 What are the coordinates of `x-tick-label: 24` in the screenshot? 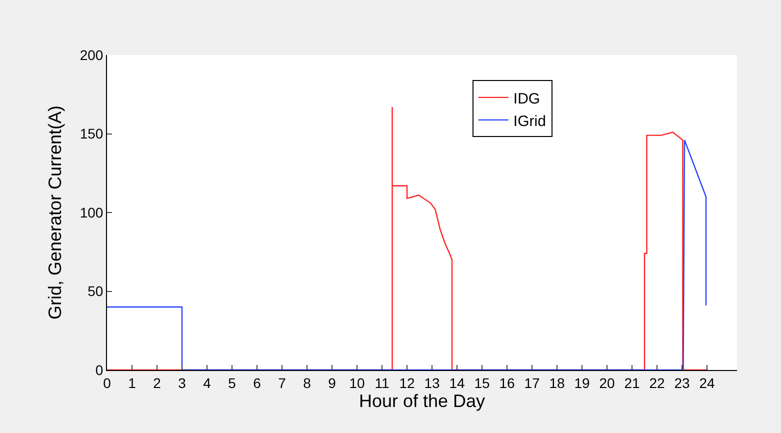 It's located at (707, 382).